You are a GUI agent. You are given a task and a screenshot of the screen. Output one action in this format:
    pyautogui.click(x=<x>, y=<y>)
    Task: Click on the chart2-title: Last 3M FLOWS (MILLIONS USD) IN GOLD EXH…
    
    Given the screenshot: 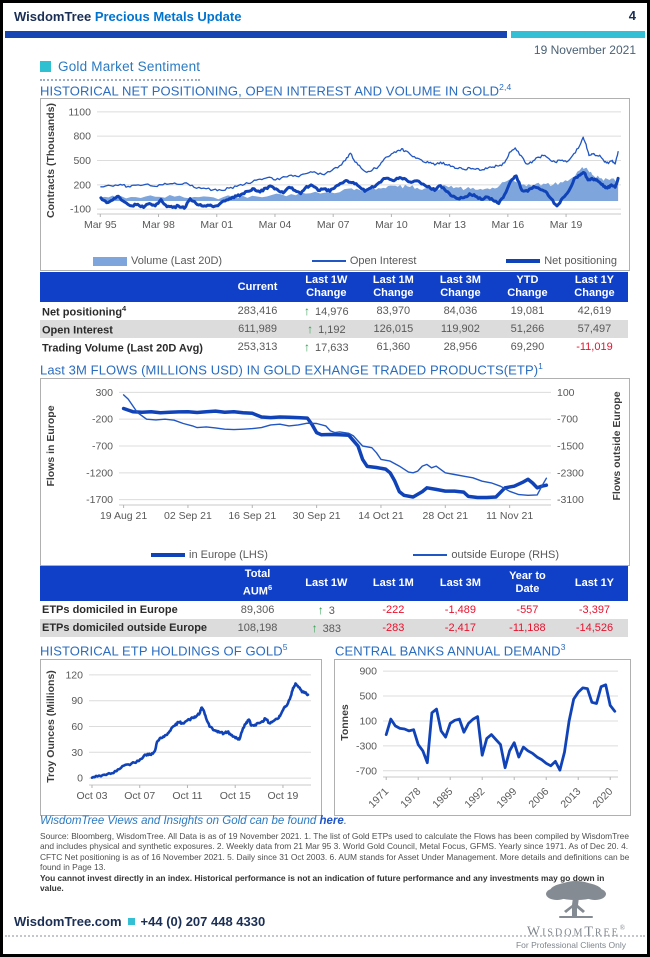 What is the action you would take?
    pyautogui.click(x=291, y=369)
    